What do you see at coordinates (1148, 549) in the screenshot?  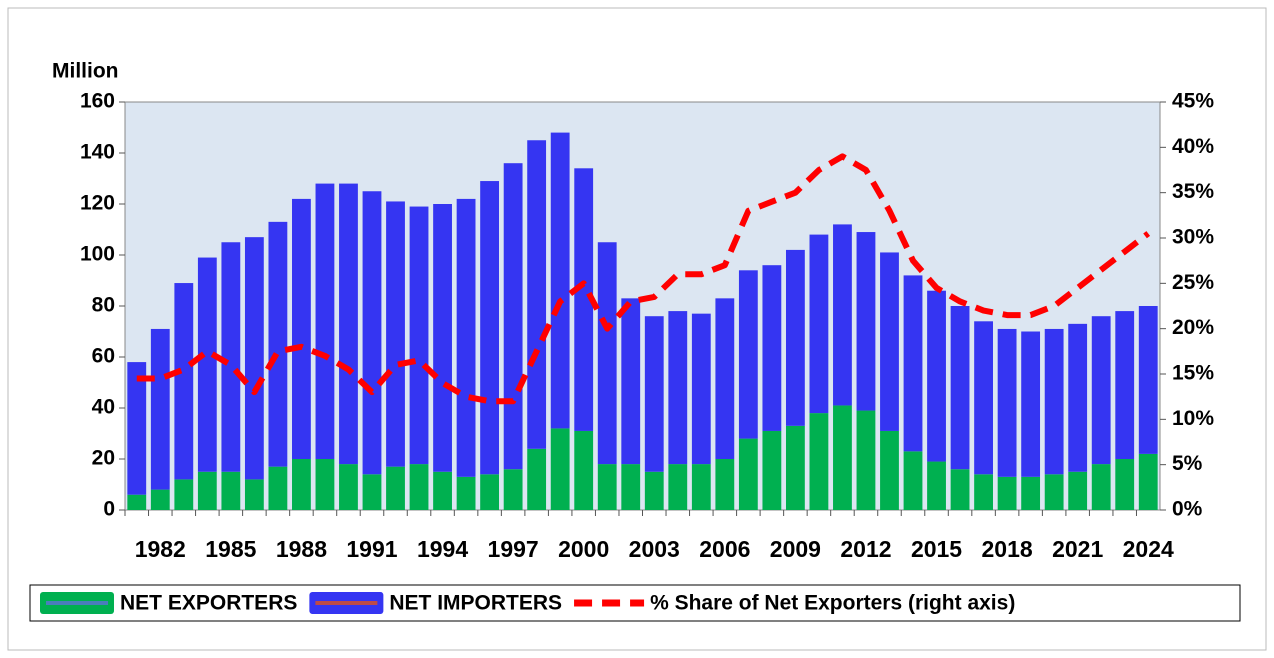 I see `x-tick-label: 2024` at bounding box center [1148, 549].